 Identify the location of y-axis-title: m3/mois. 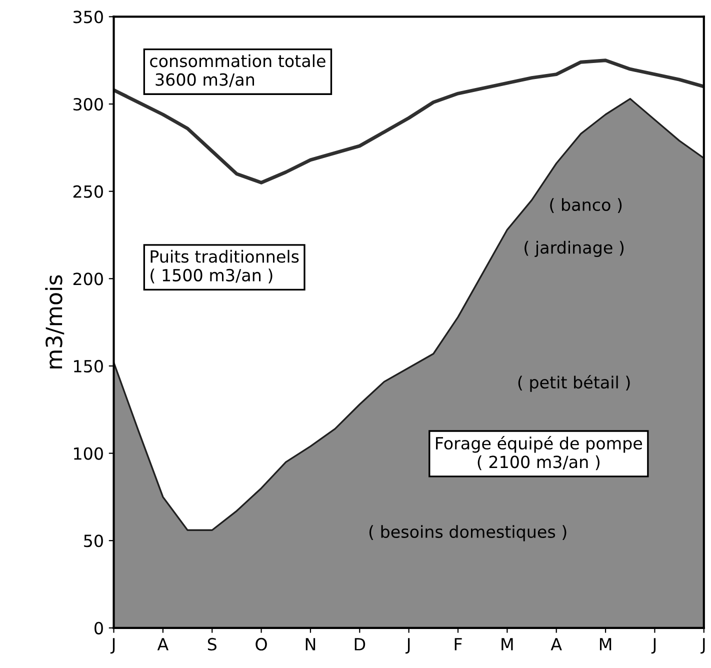
(54, 321).